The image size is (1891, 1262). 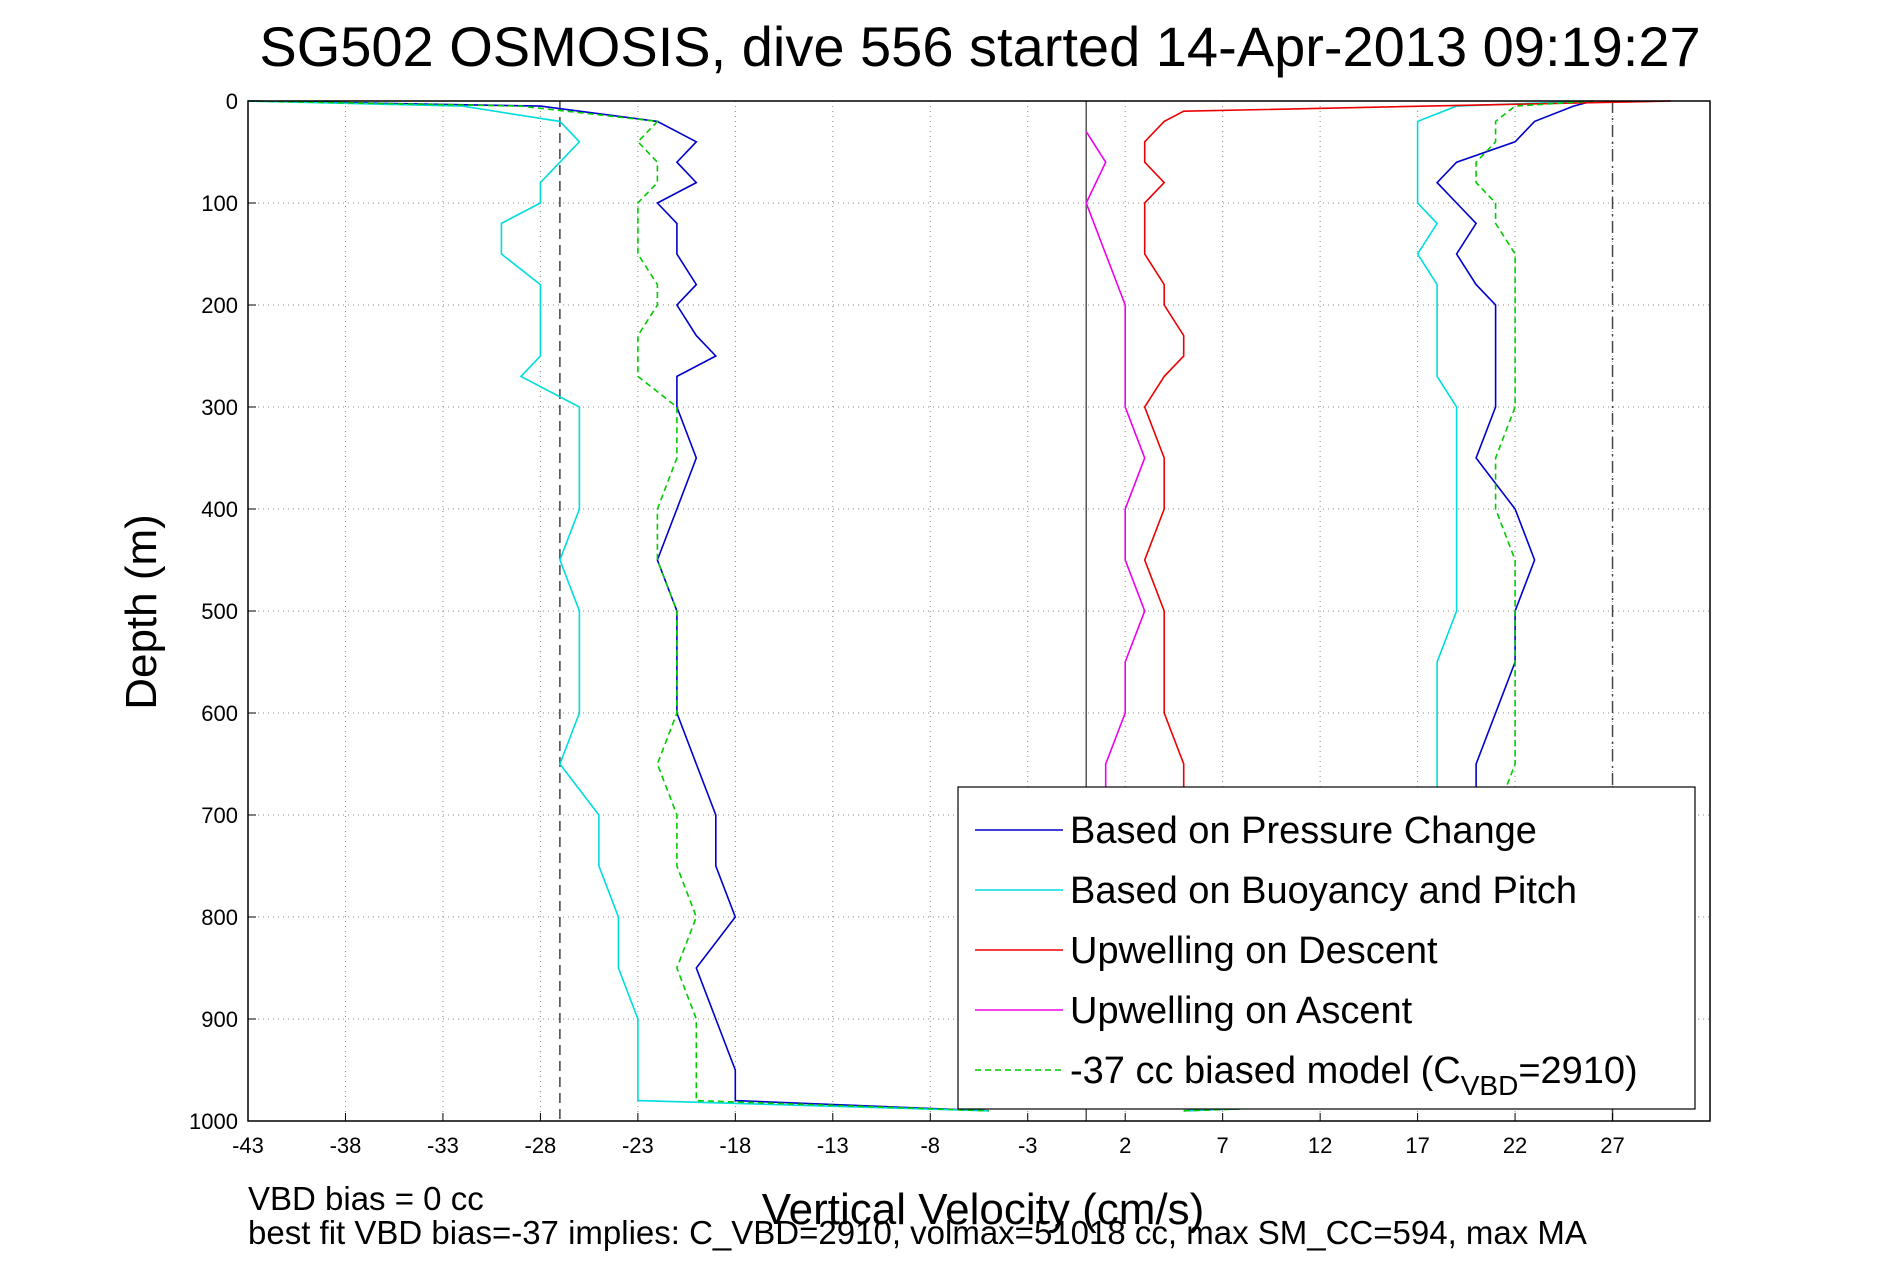 What do you see at coordinates (248, 1145) in the screenshot?
I see `x-tick-label: -43` at bounding box center [248, 1145].